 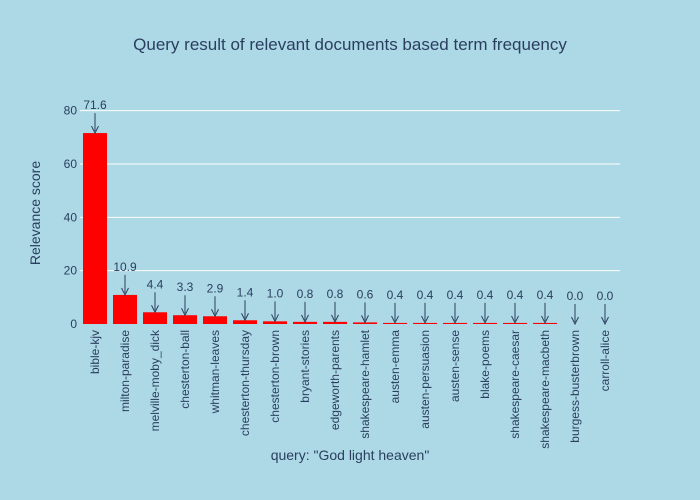 I want to click on y-axis-ticks: 0 20 40 60 80, so click(x=71, y=217).